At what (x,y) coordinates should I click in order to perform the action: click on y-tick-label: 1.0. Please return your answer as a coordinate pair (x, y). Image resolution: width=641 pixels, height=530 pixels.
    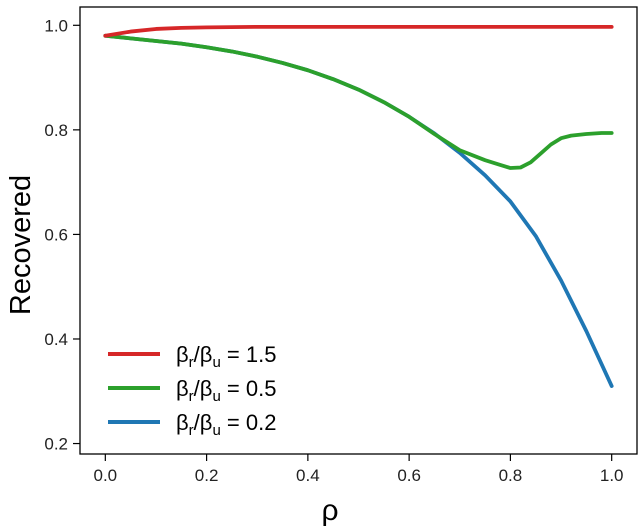
    Looking at the image, I should click on (56, 25).